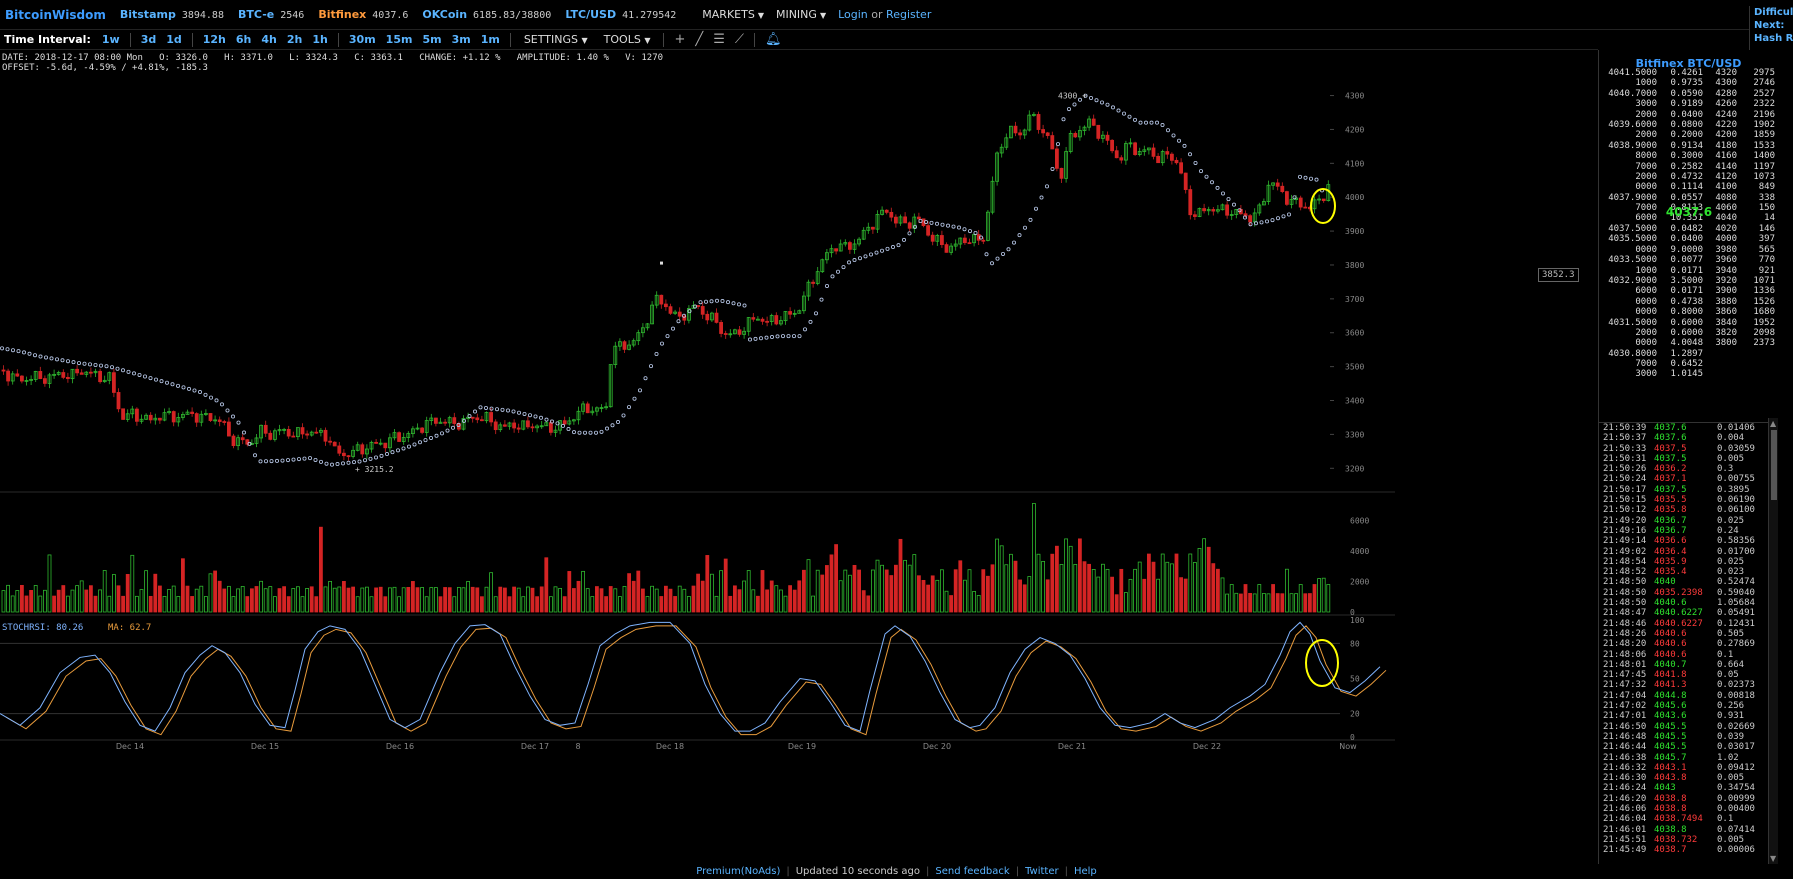 This screenshot has height=879, width=1793. I want to click on interval-15m: 15m, so click(399, 39).